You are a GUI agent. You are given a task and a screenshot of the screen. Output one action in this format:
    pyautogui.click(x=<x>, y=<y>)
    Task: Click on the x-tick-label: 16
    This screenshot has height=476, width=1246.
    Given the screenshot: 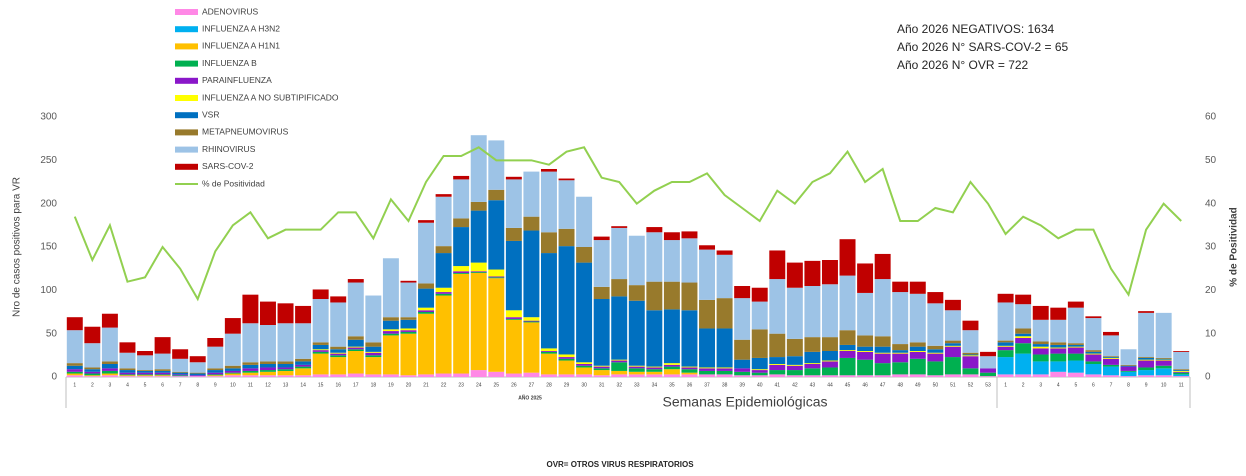 What is the action you would take?
    pyautogui.click(x=338, y=385)
    